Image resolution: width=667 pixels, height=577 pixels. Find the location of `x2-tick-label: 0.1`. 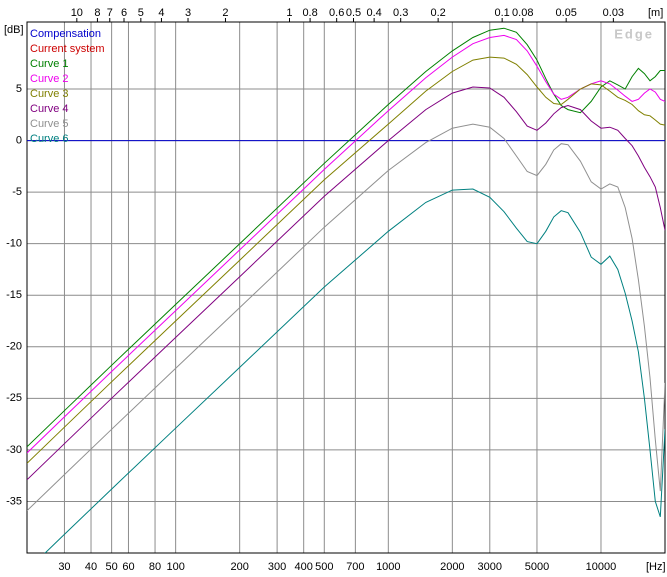

x2-tick-label: 0.1 is located at coordinates (502, 13).